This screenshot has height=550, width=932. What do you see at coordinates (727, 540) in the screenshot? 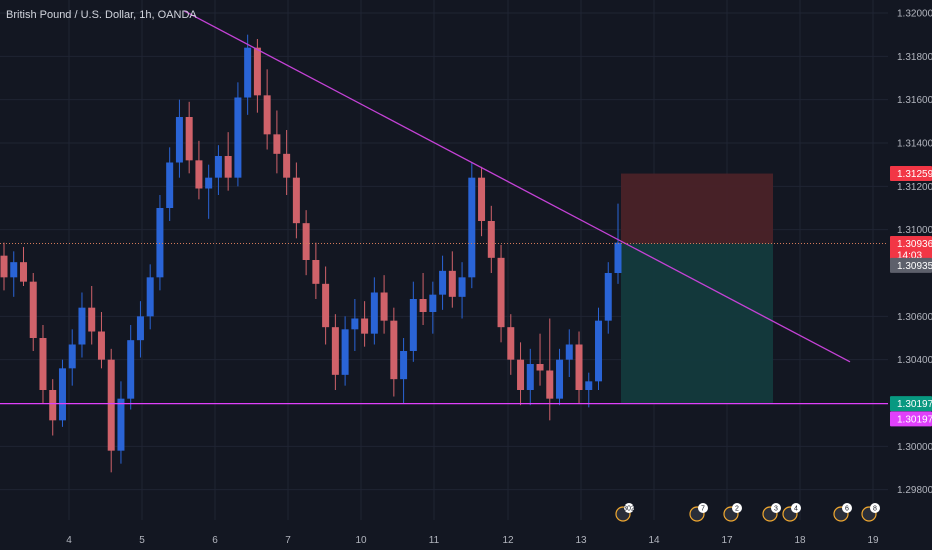
I see `time-tick-label: 17` at bounding box center [727, 540].